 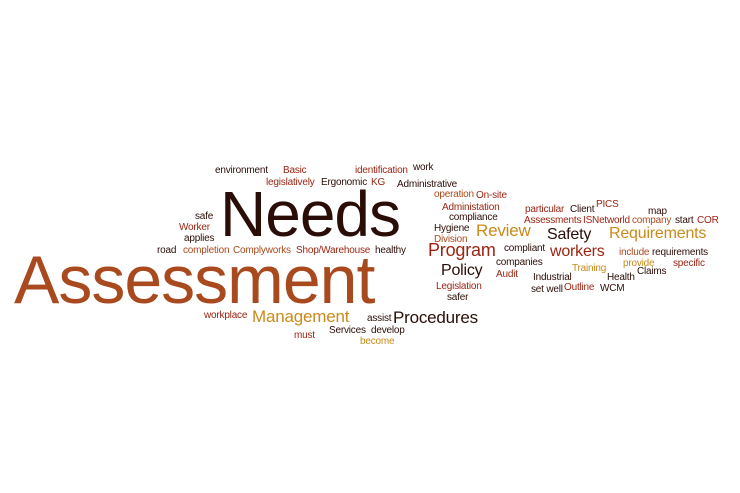 I want to click on word-legislation: Legislation, so click(x=459, y=286).